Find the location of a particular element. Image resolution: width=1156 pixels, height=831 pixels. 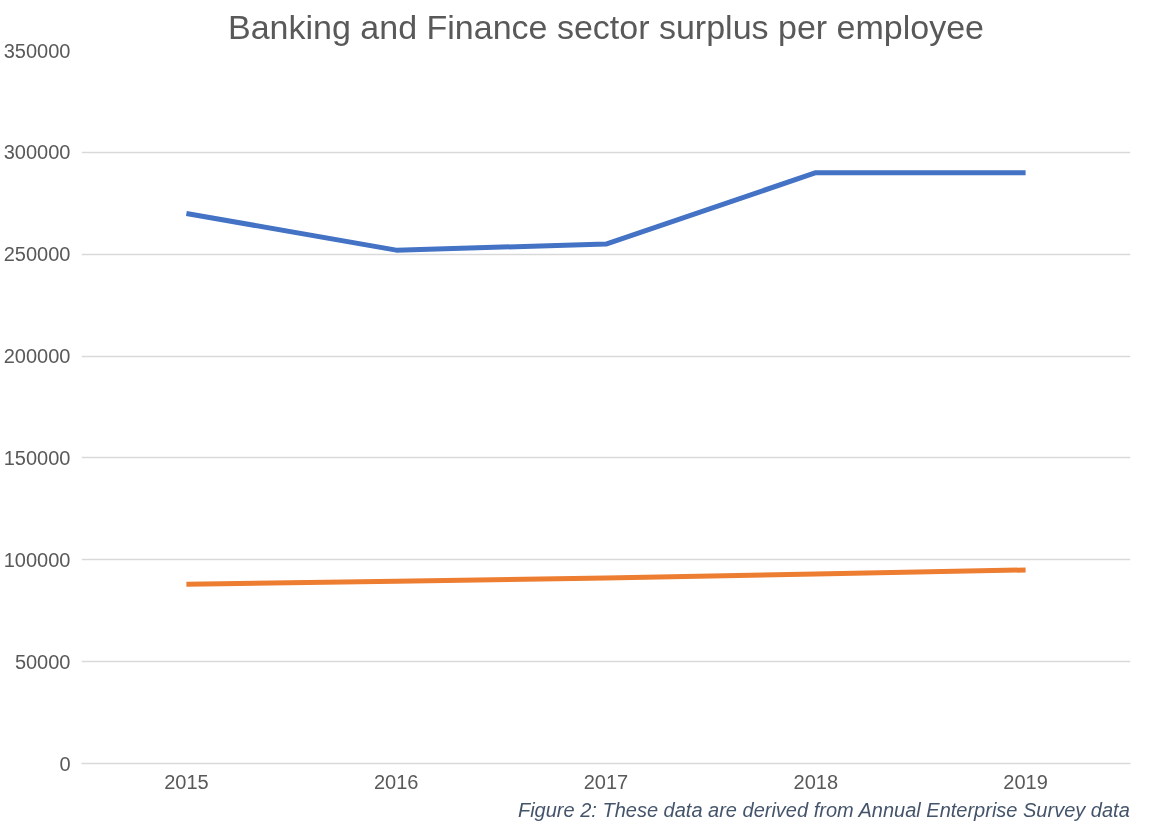

x-tick-label: 2015 is located at coordinates (186, 781).